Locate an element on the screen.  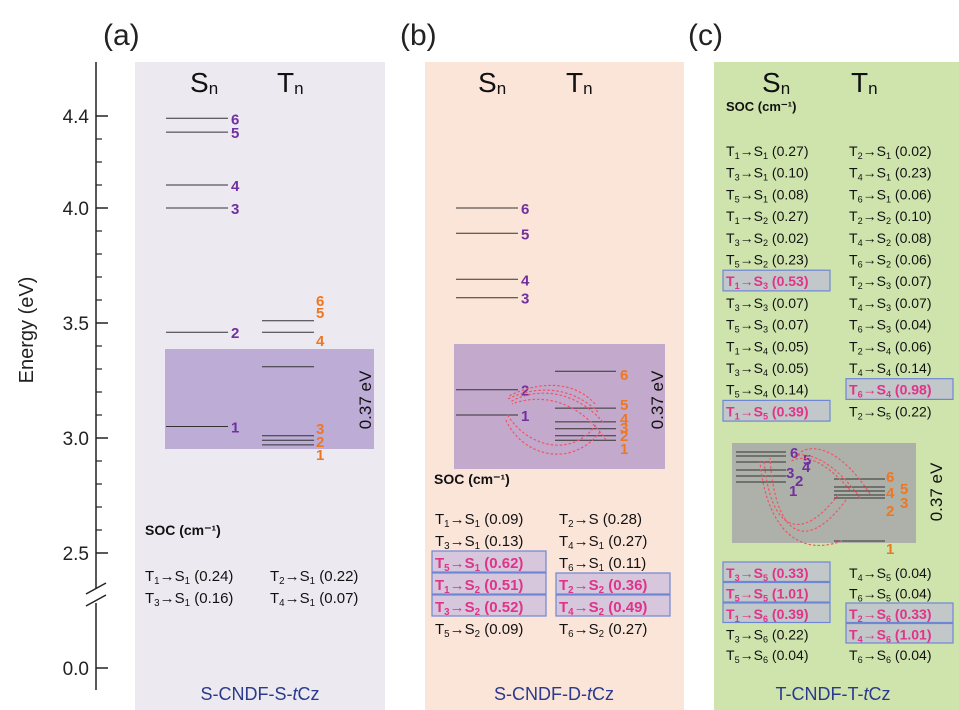
soc-entry: T5→S2 (0.23) is located at coordinates (767, 261).